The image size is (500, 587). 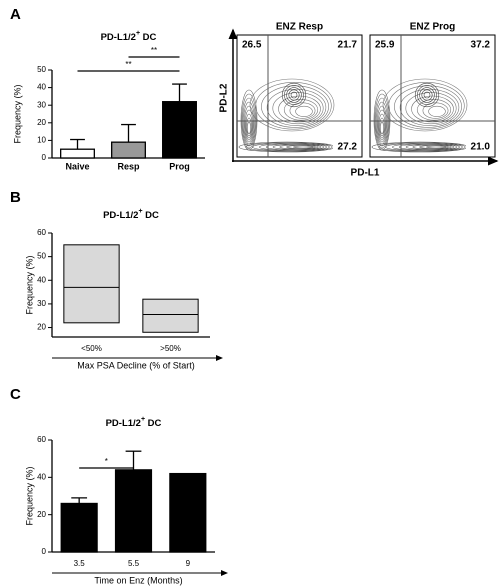 I want to click on y-tick-label: 20, so click(x=41, y=122).